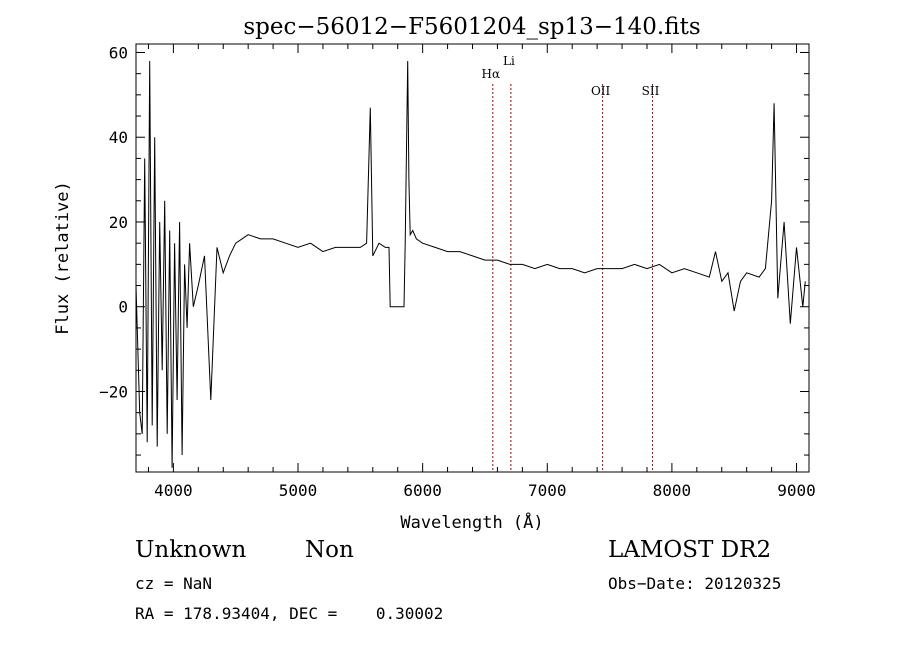  Describe the element at coordinates (191, 550) in the screenshot. I see `spectral-class: Unknown` at that location.